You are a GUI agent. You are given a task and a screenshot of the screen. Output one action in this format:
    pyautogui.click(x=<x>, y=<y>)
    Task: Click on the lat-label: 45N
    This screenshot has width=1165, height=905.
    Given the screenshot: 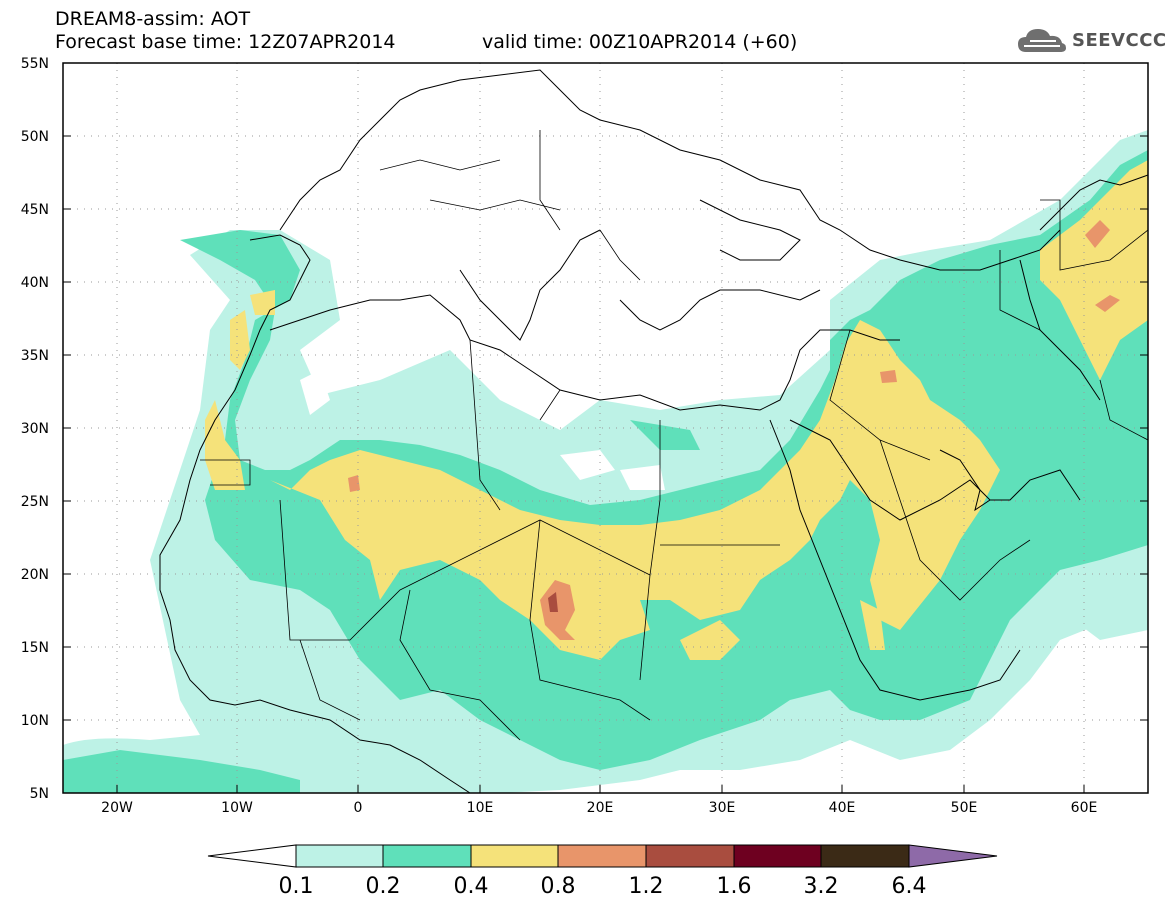 What is the action you would take?
    pyautogui.click(x=35, y=210)
    